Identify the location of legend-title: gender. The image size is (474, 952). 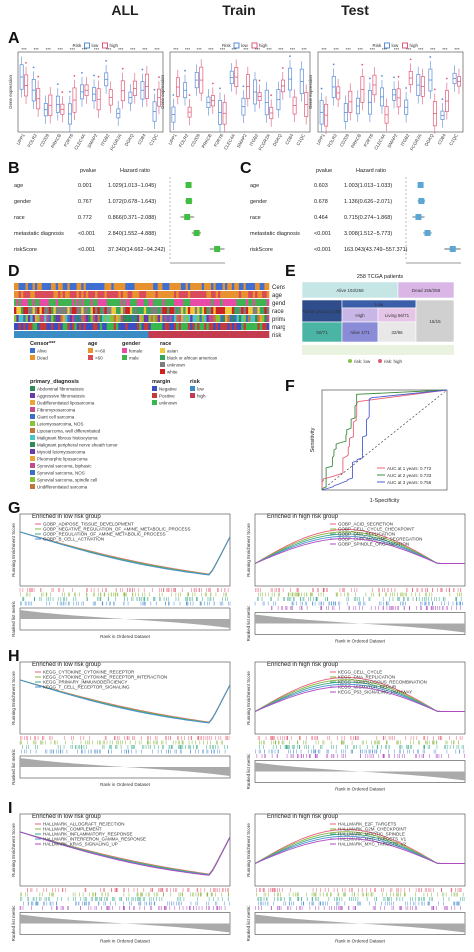
(131, 344).